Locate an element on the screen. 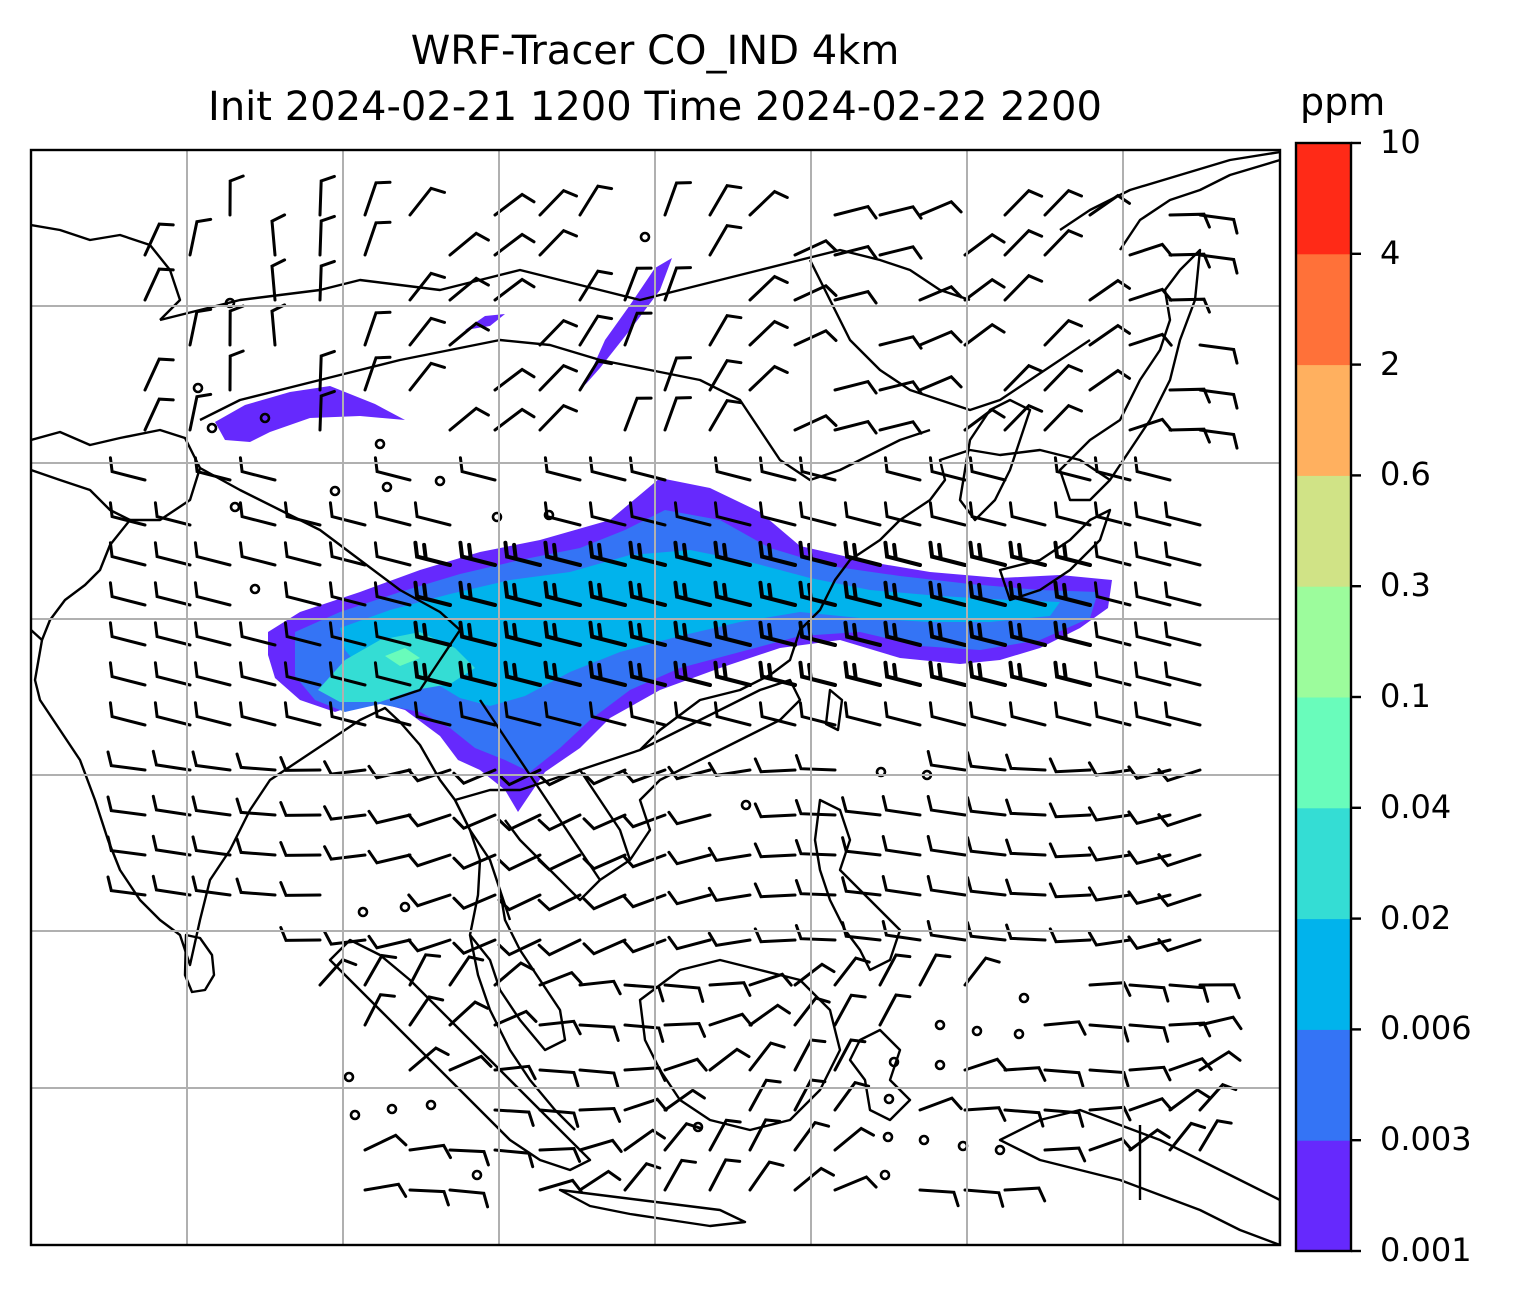 The height and width of the screenshot is (1306, 1528). coastline-sulawesi is located at coordinates (880, 1075).